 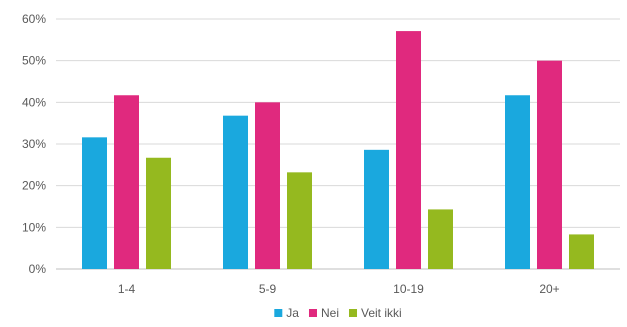 What do you see at coordinates (339, 289) in the screenshot?
I see `x-axis: 1-4 5-9 10-19 20+` at bounding box center [339, 289].